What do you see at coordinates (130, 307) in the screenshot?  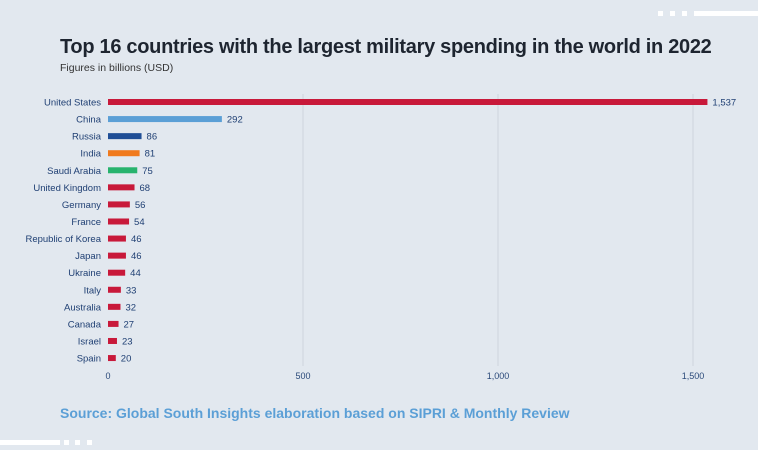 I see `value-label: 32` at bounding box center [130, 307].